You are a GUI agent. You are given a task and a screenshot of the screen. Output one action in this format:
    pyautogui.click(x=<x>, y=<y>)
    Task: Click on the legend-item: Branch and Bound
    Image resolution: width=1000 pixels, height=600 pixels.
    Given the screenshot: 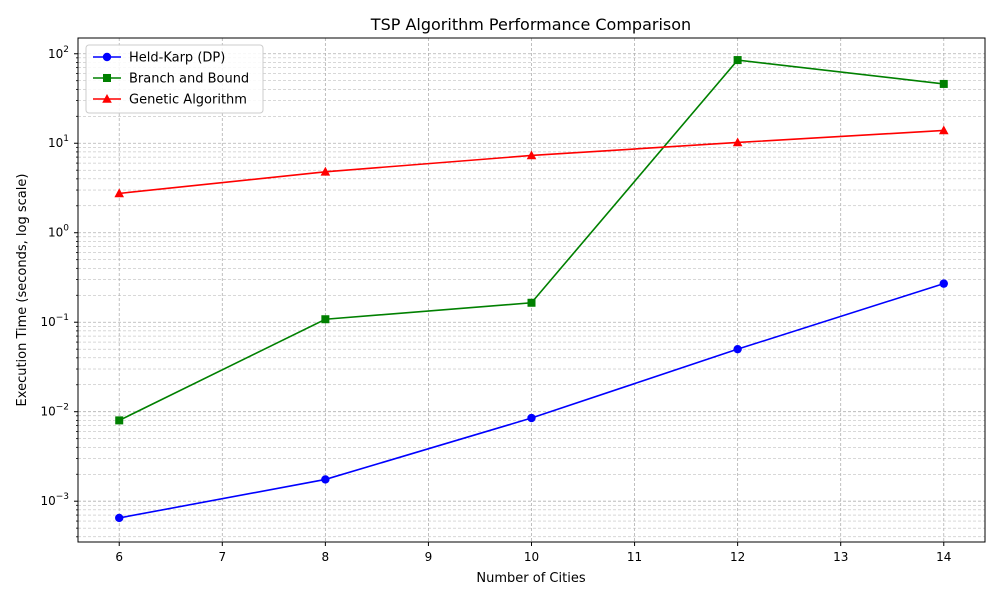 What is the action you would take?
    pyautogui.click(x=171, y=79)
    